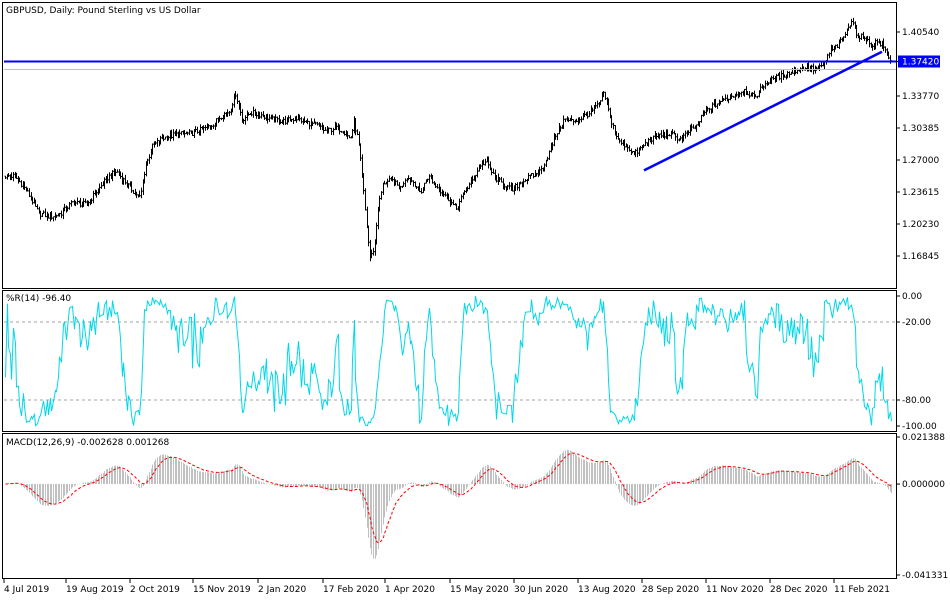 The image size is (950, 600). What do you see at coordinates (26, 590) in the screenshot?
I see `x-tick-label: 4 Jul 2019` at bounding box center [26, 590].